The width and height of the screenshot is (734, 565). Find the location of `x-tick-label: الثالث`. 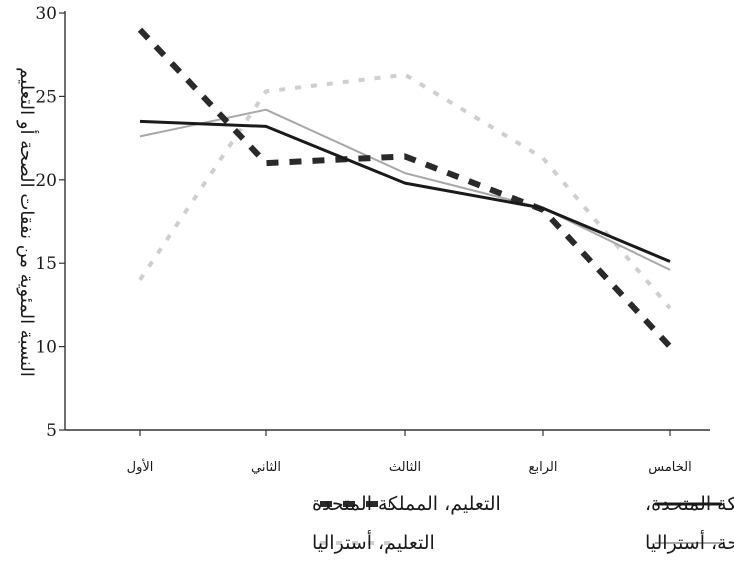

x-tick-label: الثالث is located at coordinates (405, 467).